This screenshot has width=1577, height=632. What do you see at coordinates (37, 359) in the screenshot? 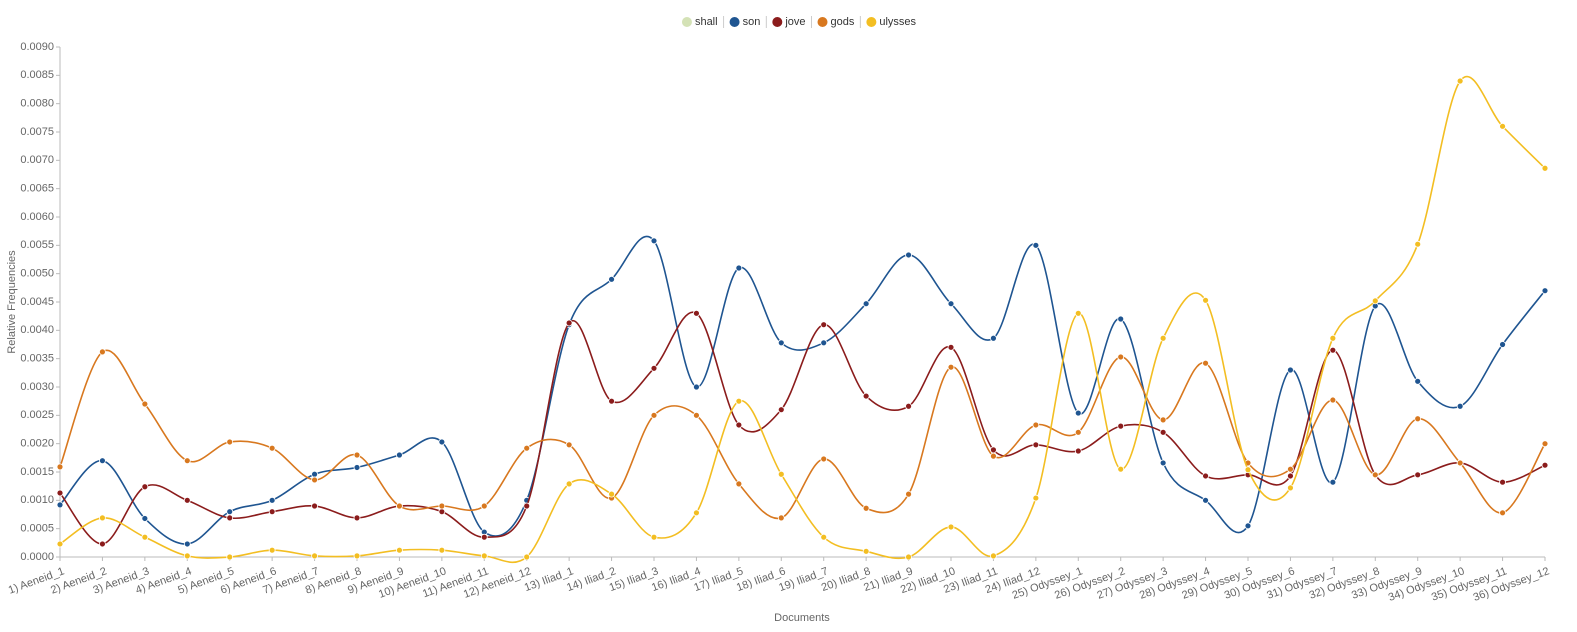
I see `y-tick-label: 0.0035` at bounding box center [37, 359].